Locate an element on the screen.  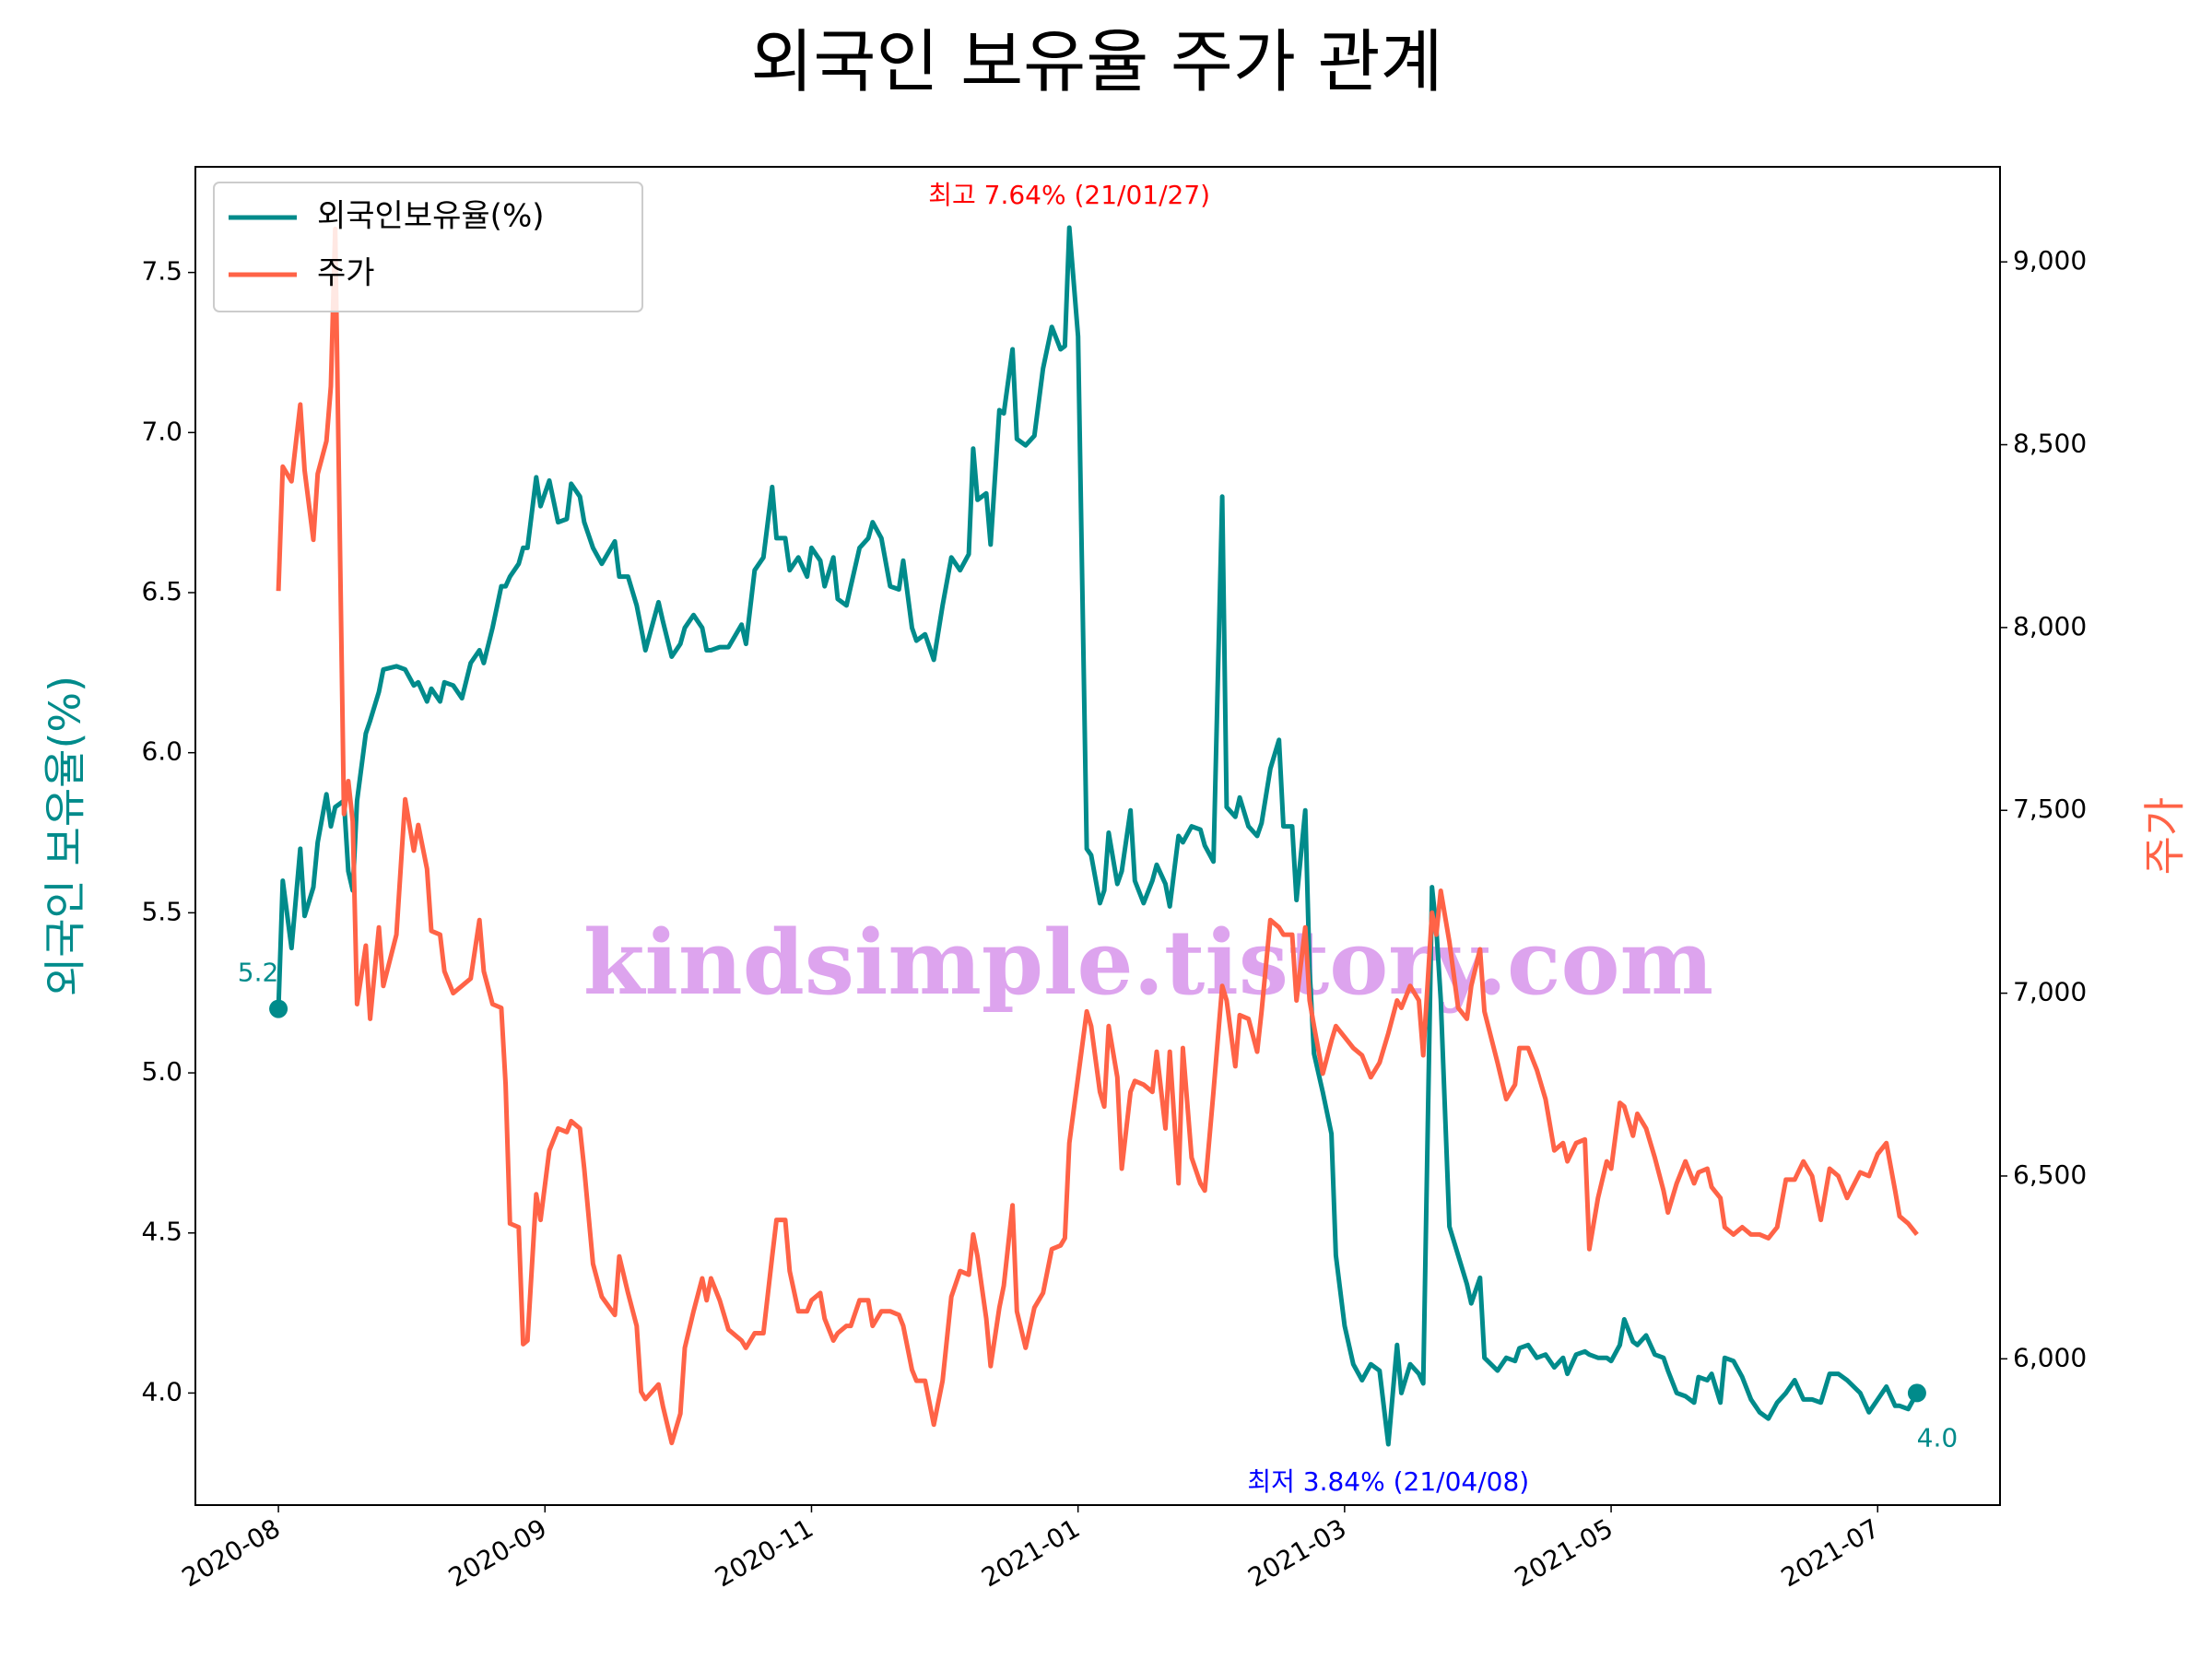
chart-title: 외국인 보유율 주가 관계 is located at coordinates (1096, 62).